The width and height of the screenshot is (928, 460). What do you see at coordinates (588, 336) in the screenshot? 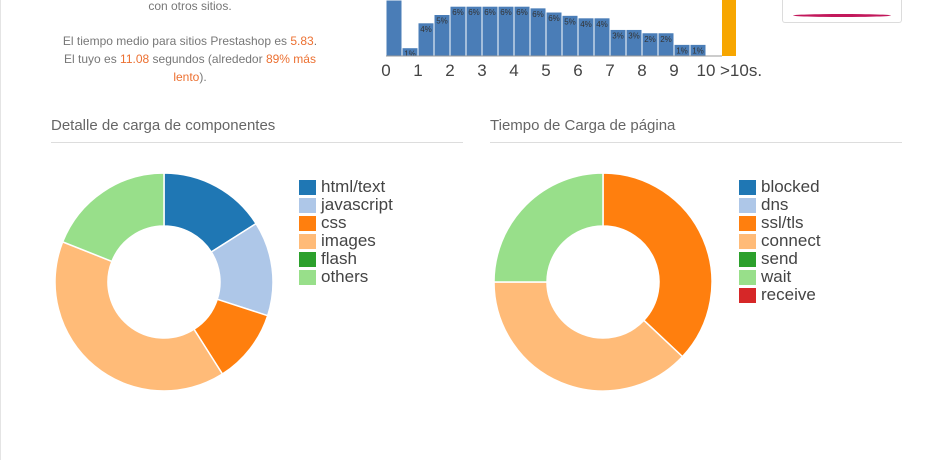
I see `pagetime-slice-connect` at bounding box center [588, 336].